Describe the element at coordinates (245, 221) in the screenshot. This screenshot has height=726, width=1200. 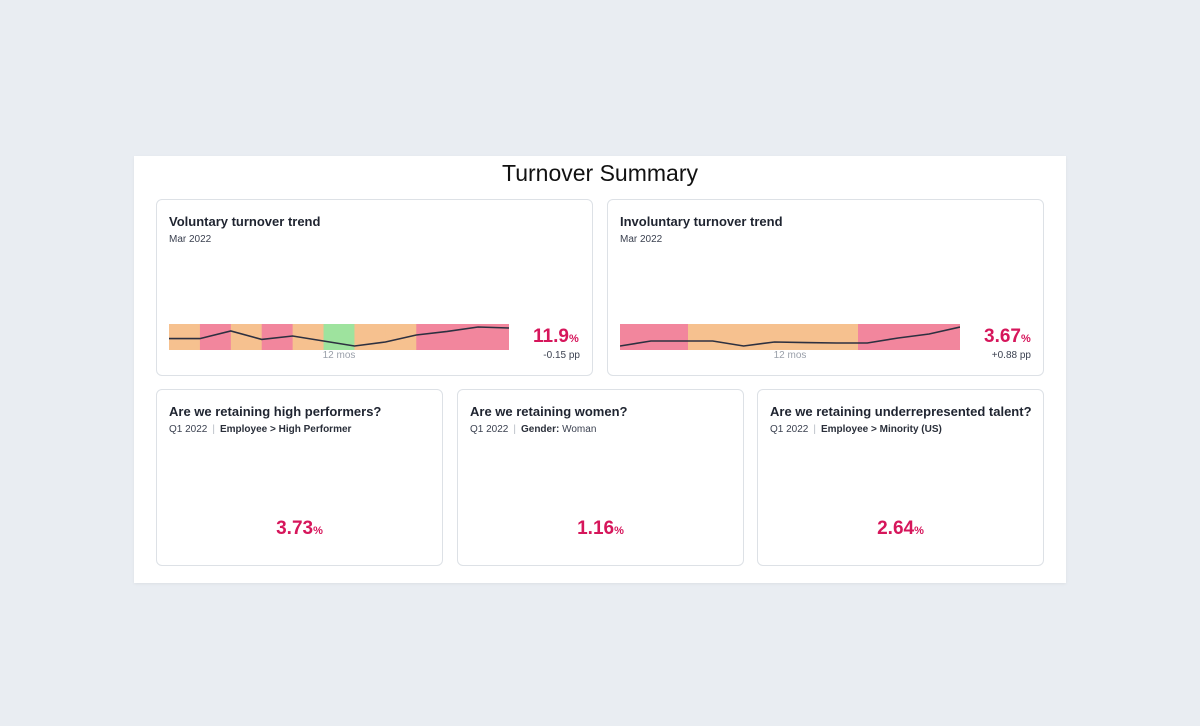
I see `card-title: Voluntary turnover trend` at that location.